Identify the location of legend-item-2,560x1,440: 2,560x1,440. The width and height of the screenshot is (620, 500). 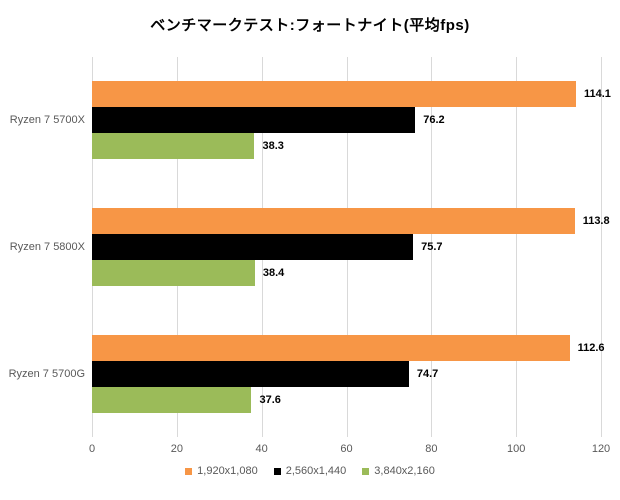
(310, 471).